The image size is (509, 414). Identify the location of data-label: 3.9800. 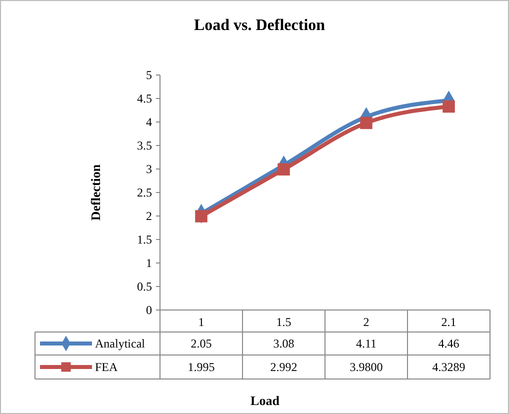
(366, 367).